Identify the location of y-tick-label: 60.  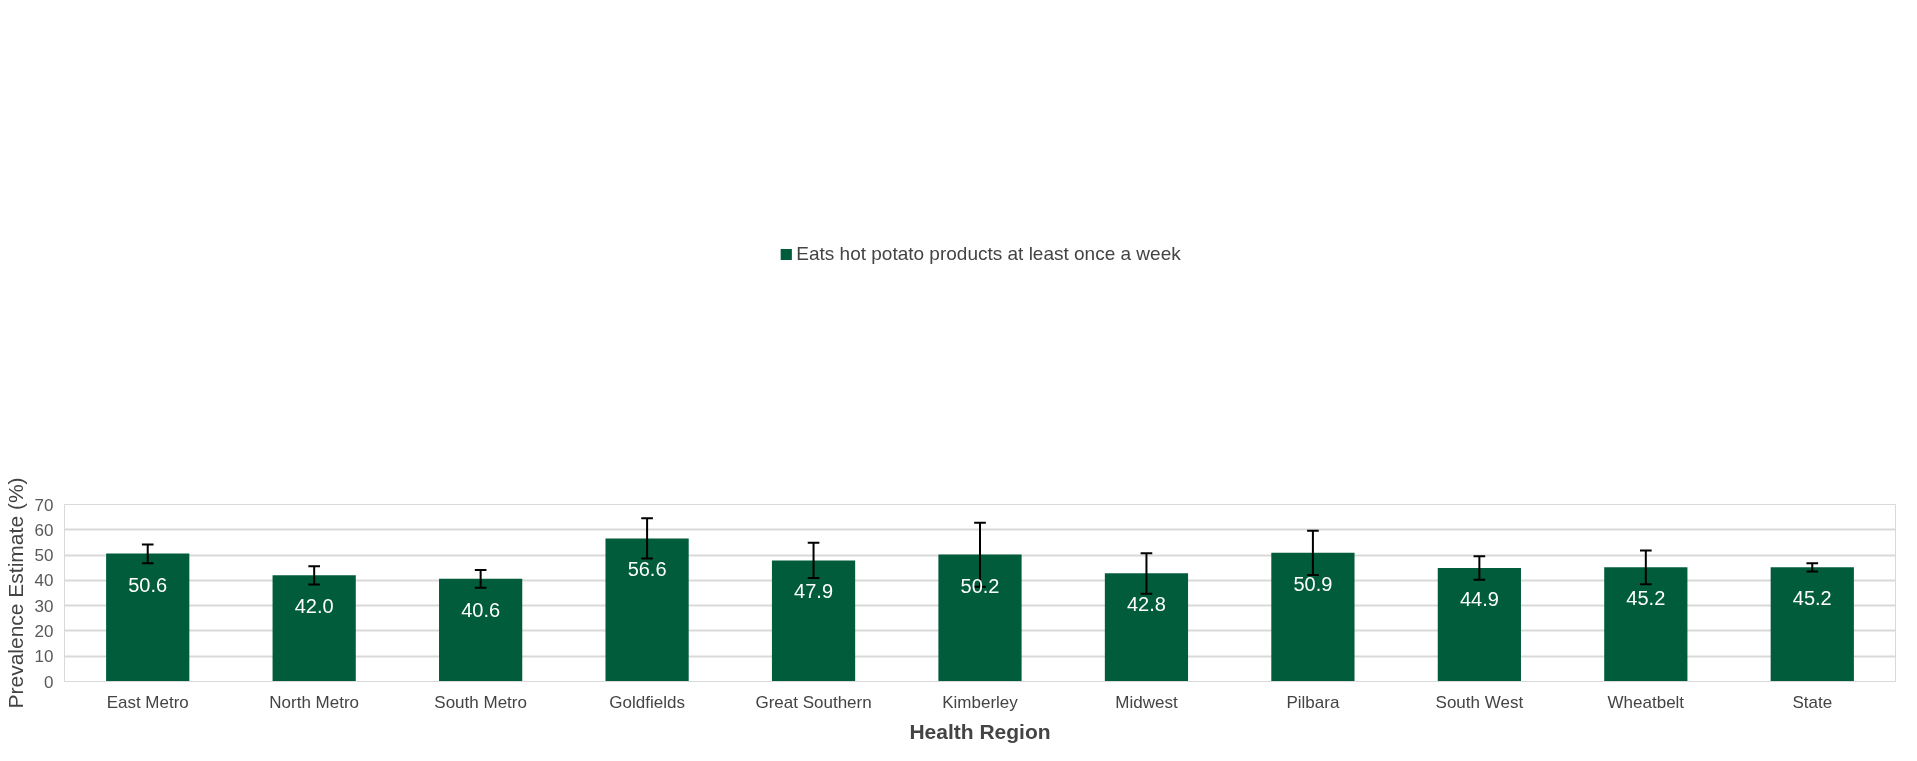
(44, 530).